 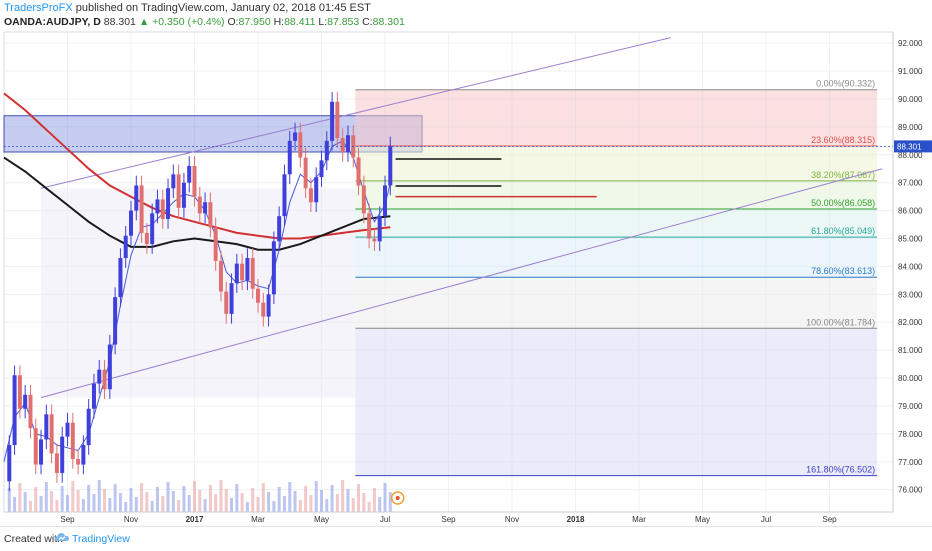 I want to click on change-value: +0.350 (+0.4%), so click(x=188, y=22).